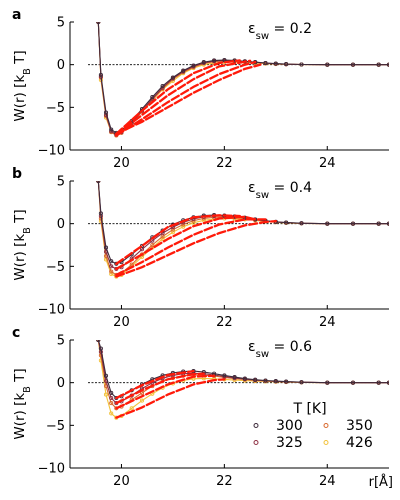  Describe the element at coordinates (16, 15) in the screenshot. I see `panel-letter: a` at that location.